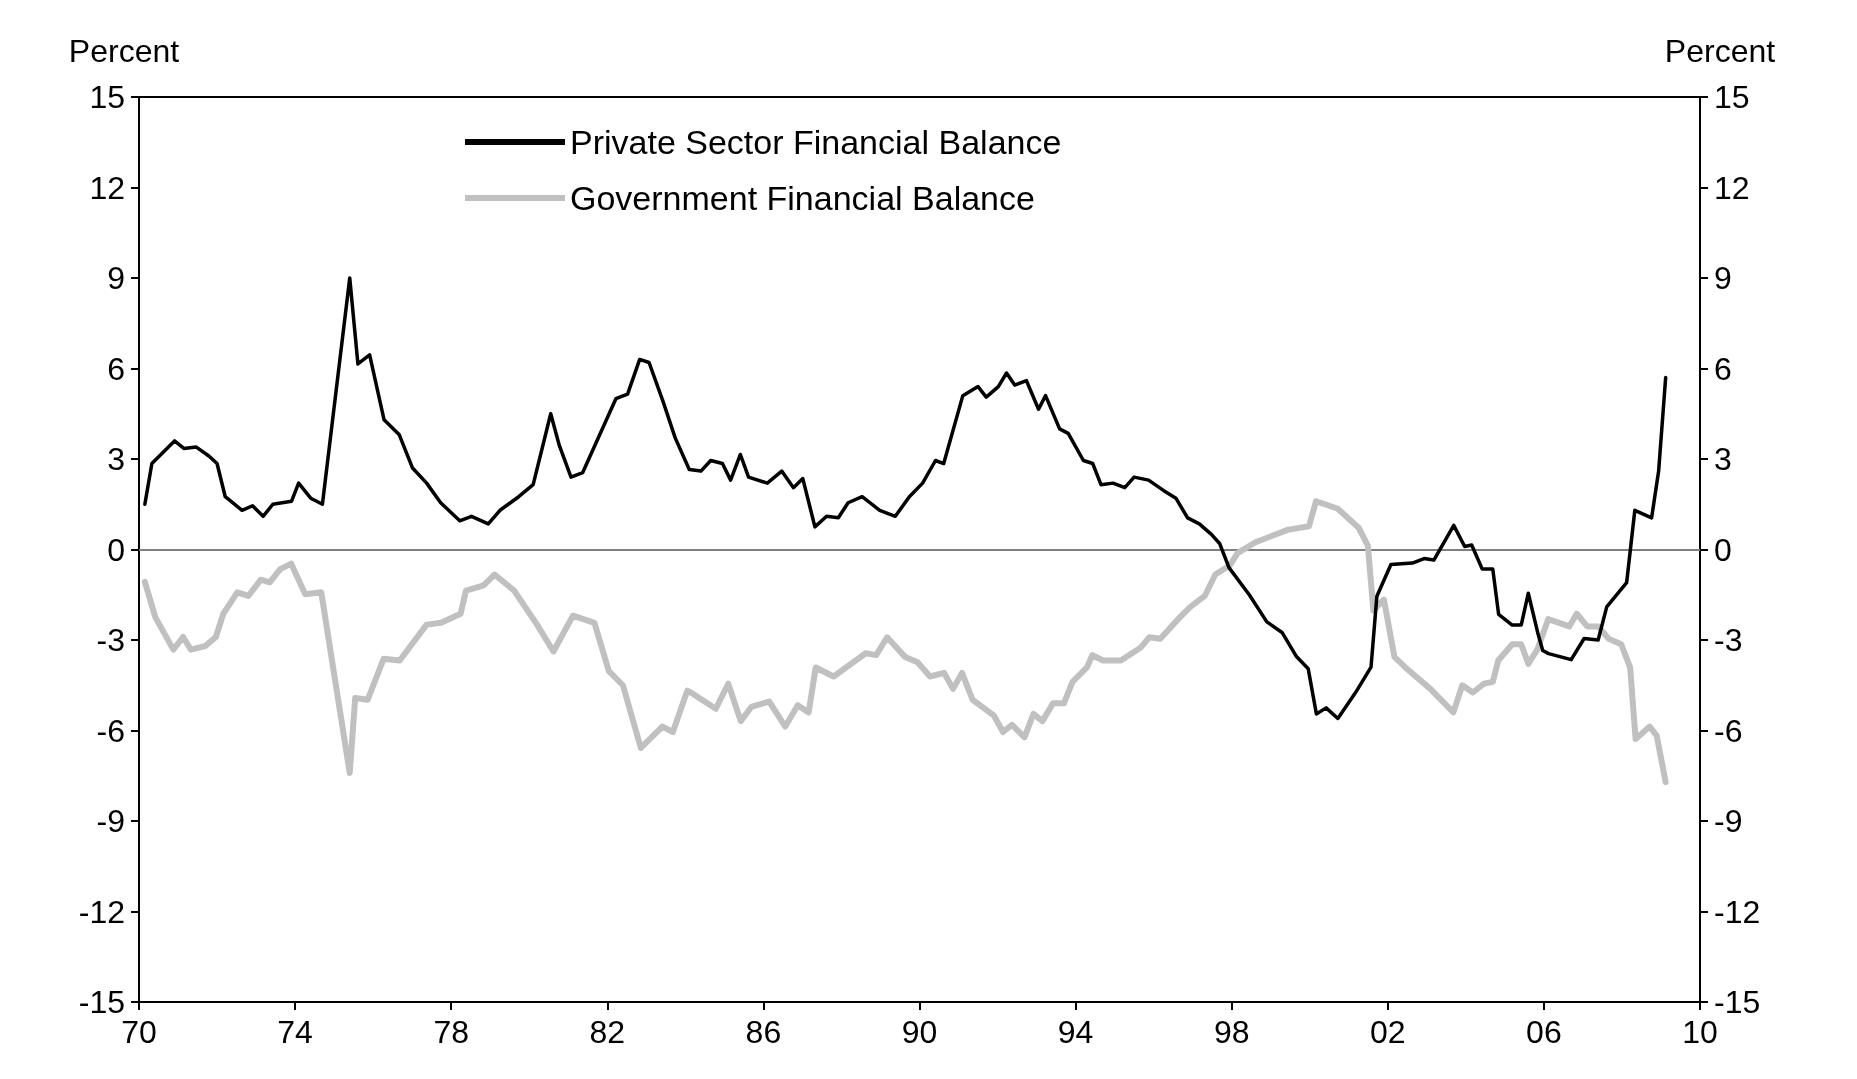 The height and width of the screenshot is (1079, 1857). Describe the element at coordinates (1723, 549) in the screenshot. I see `y2-tick-label: 0` at that location.